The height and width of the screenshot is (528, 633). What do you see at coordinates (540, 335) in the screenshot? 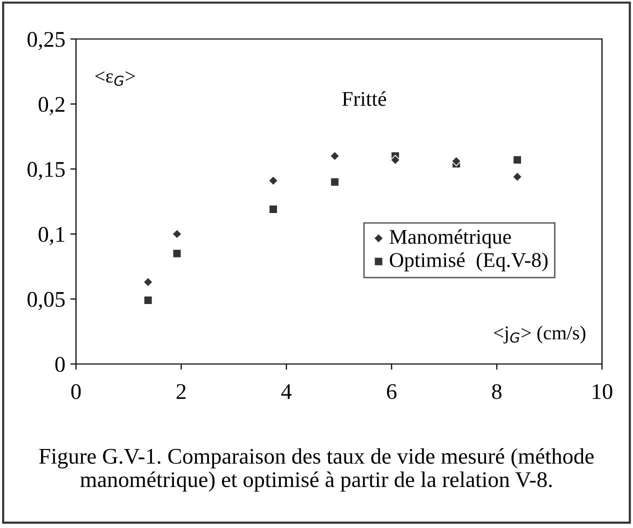
I see `x-axis-title: <j$_{G}$> (cm/s)` at bounding box center [540, 335].